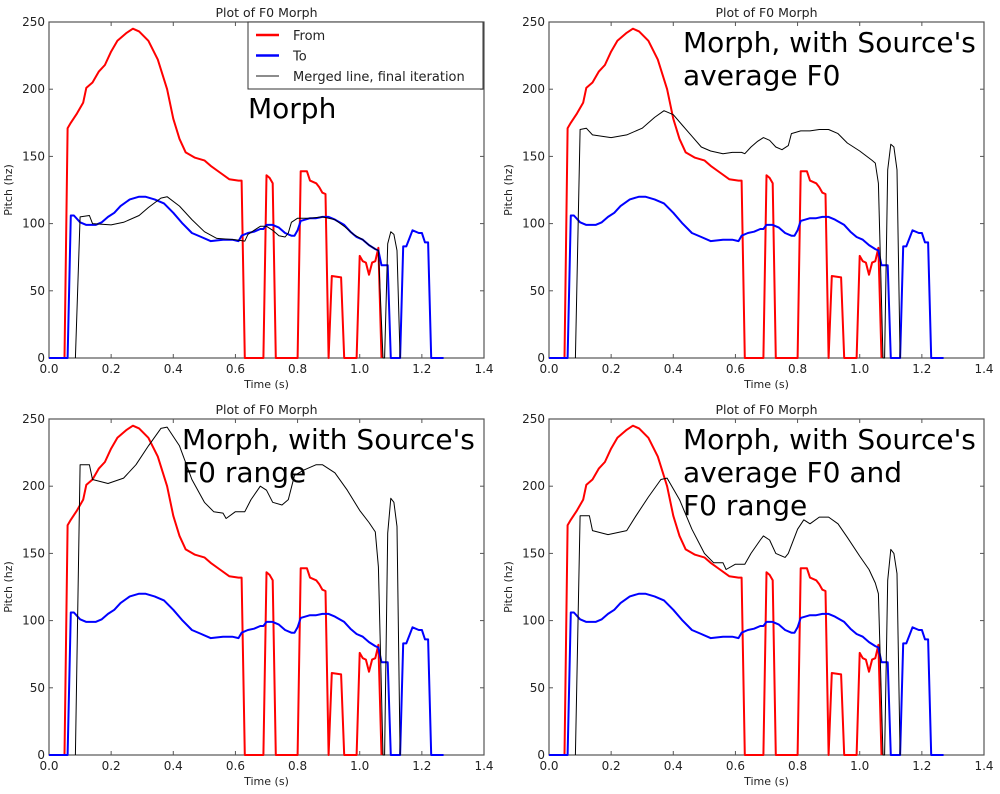 This screenshot has height=794, width=1000. I want to click on annotation-text: average F0 and, so click(792, 472).